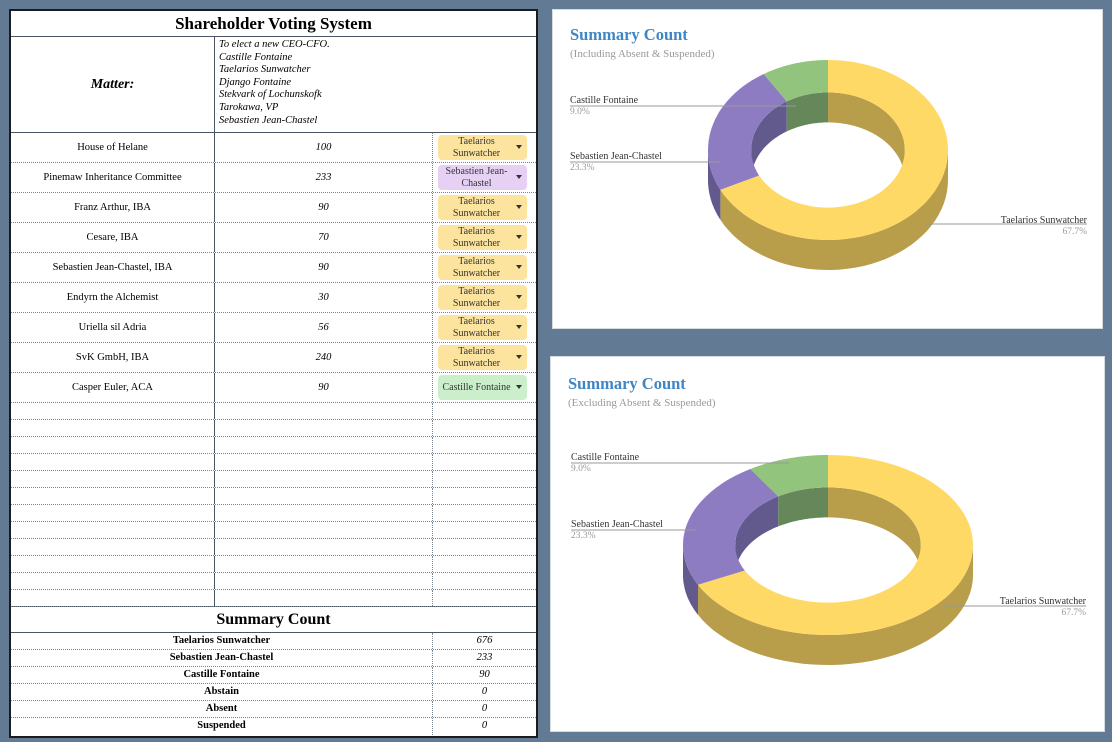 The width and height of the screenshot is (1112, 742). What do you see at coordinates (113, 267) in the screenshot?
I see `holder-name: Sebastien Jean-Chastel, IBA` at bounding box center [113, 267].